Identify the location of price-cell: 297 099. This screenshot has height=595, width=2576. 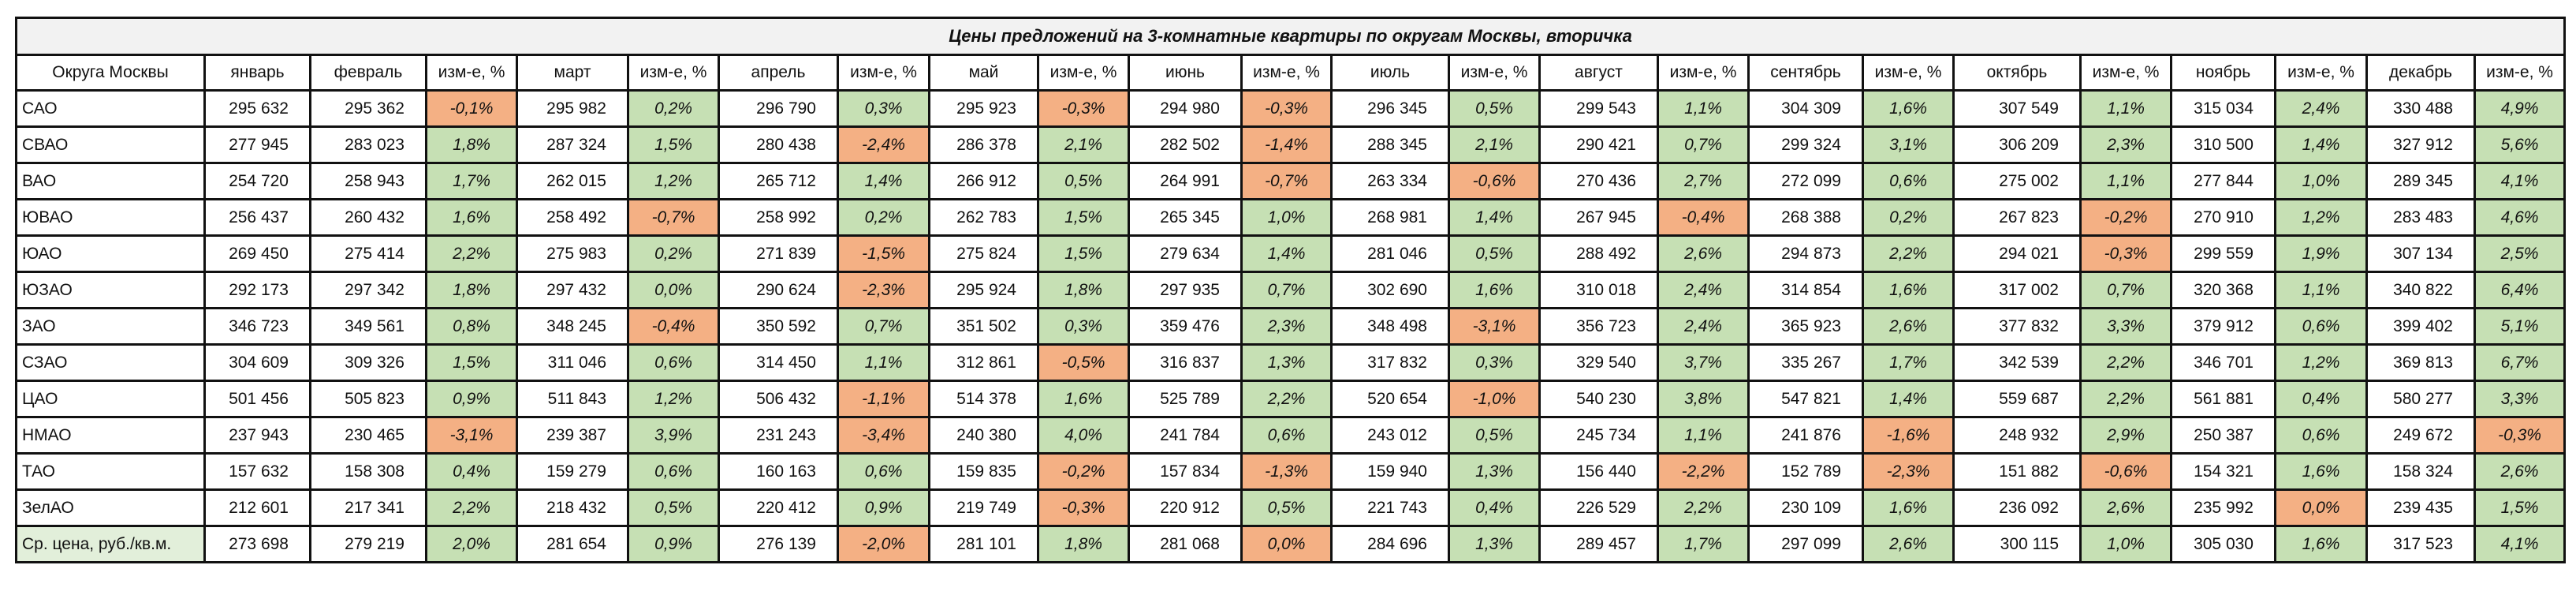
(1805, 544).